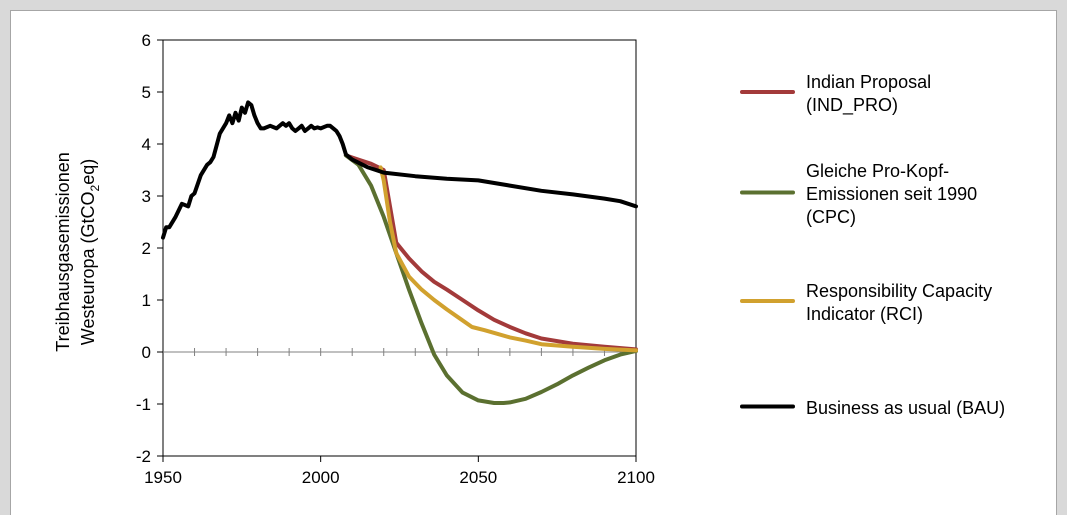  Describe the element at coordinates (891, 194) in the screenshot. I see `series-cpc-legend-label: Emissionen seit 1990` at that location.